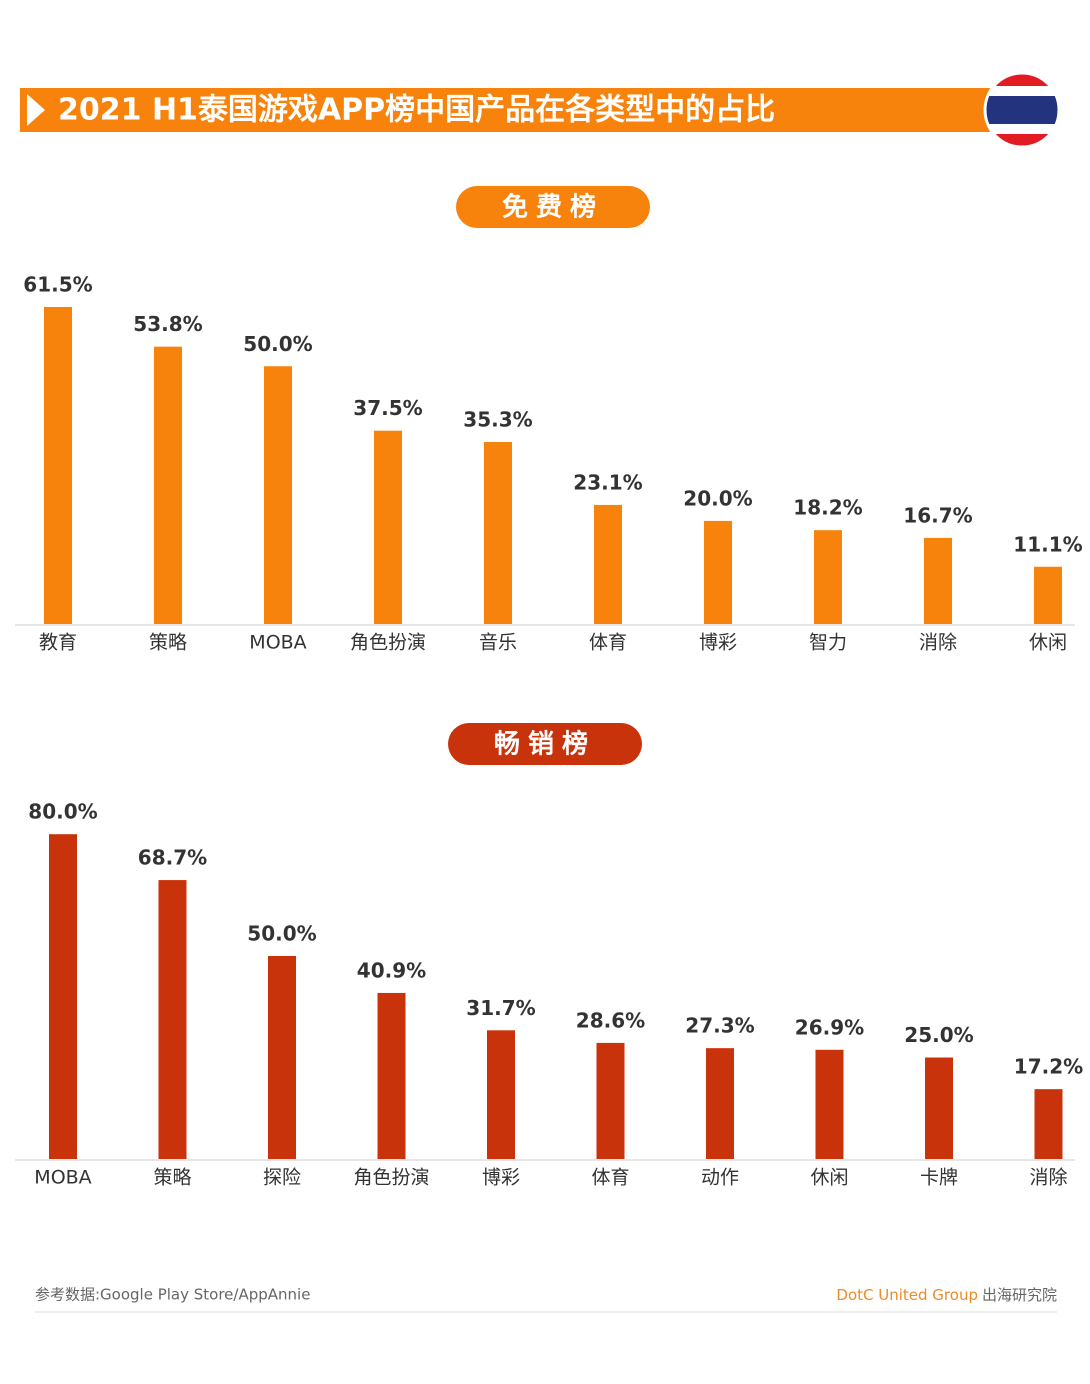 This screenshot has height=1384, width=1090. Describe the element at coordinates (1019, 1295) in the screenshot. I see `brand-suffix: 出海研究院` at that location.